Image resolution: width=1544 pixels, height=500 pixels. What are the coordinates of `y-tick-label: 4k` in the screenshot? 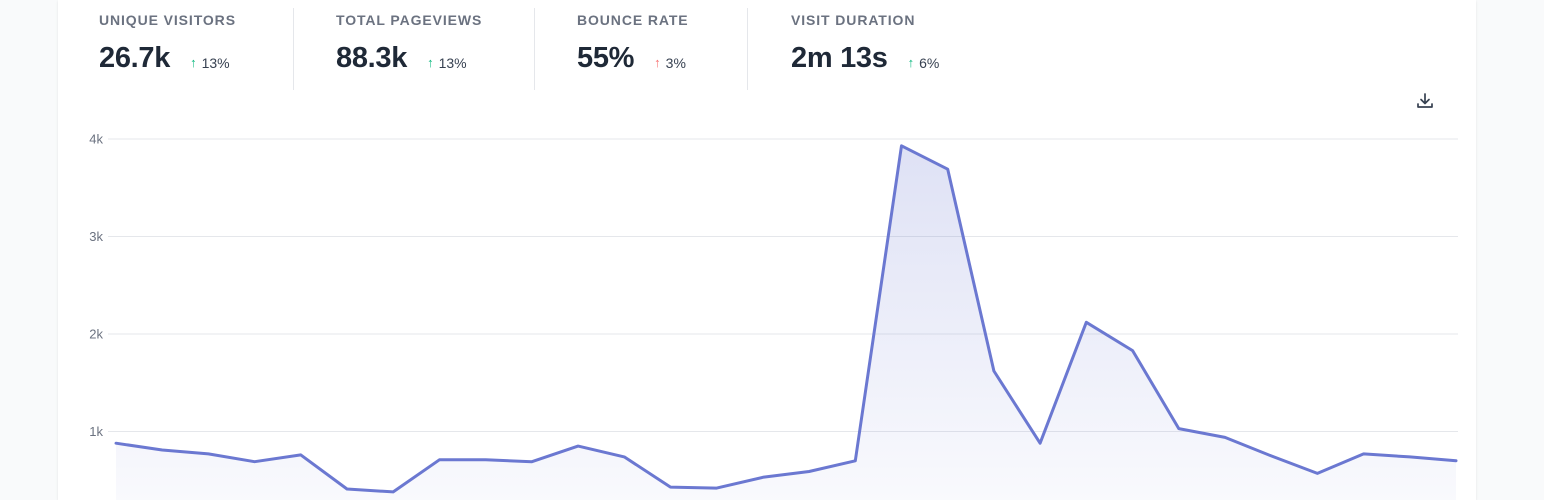 It's located at (96, 139).